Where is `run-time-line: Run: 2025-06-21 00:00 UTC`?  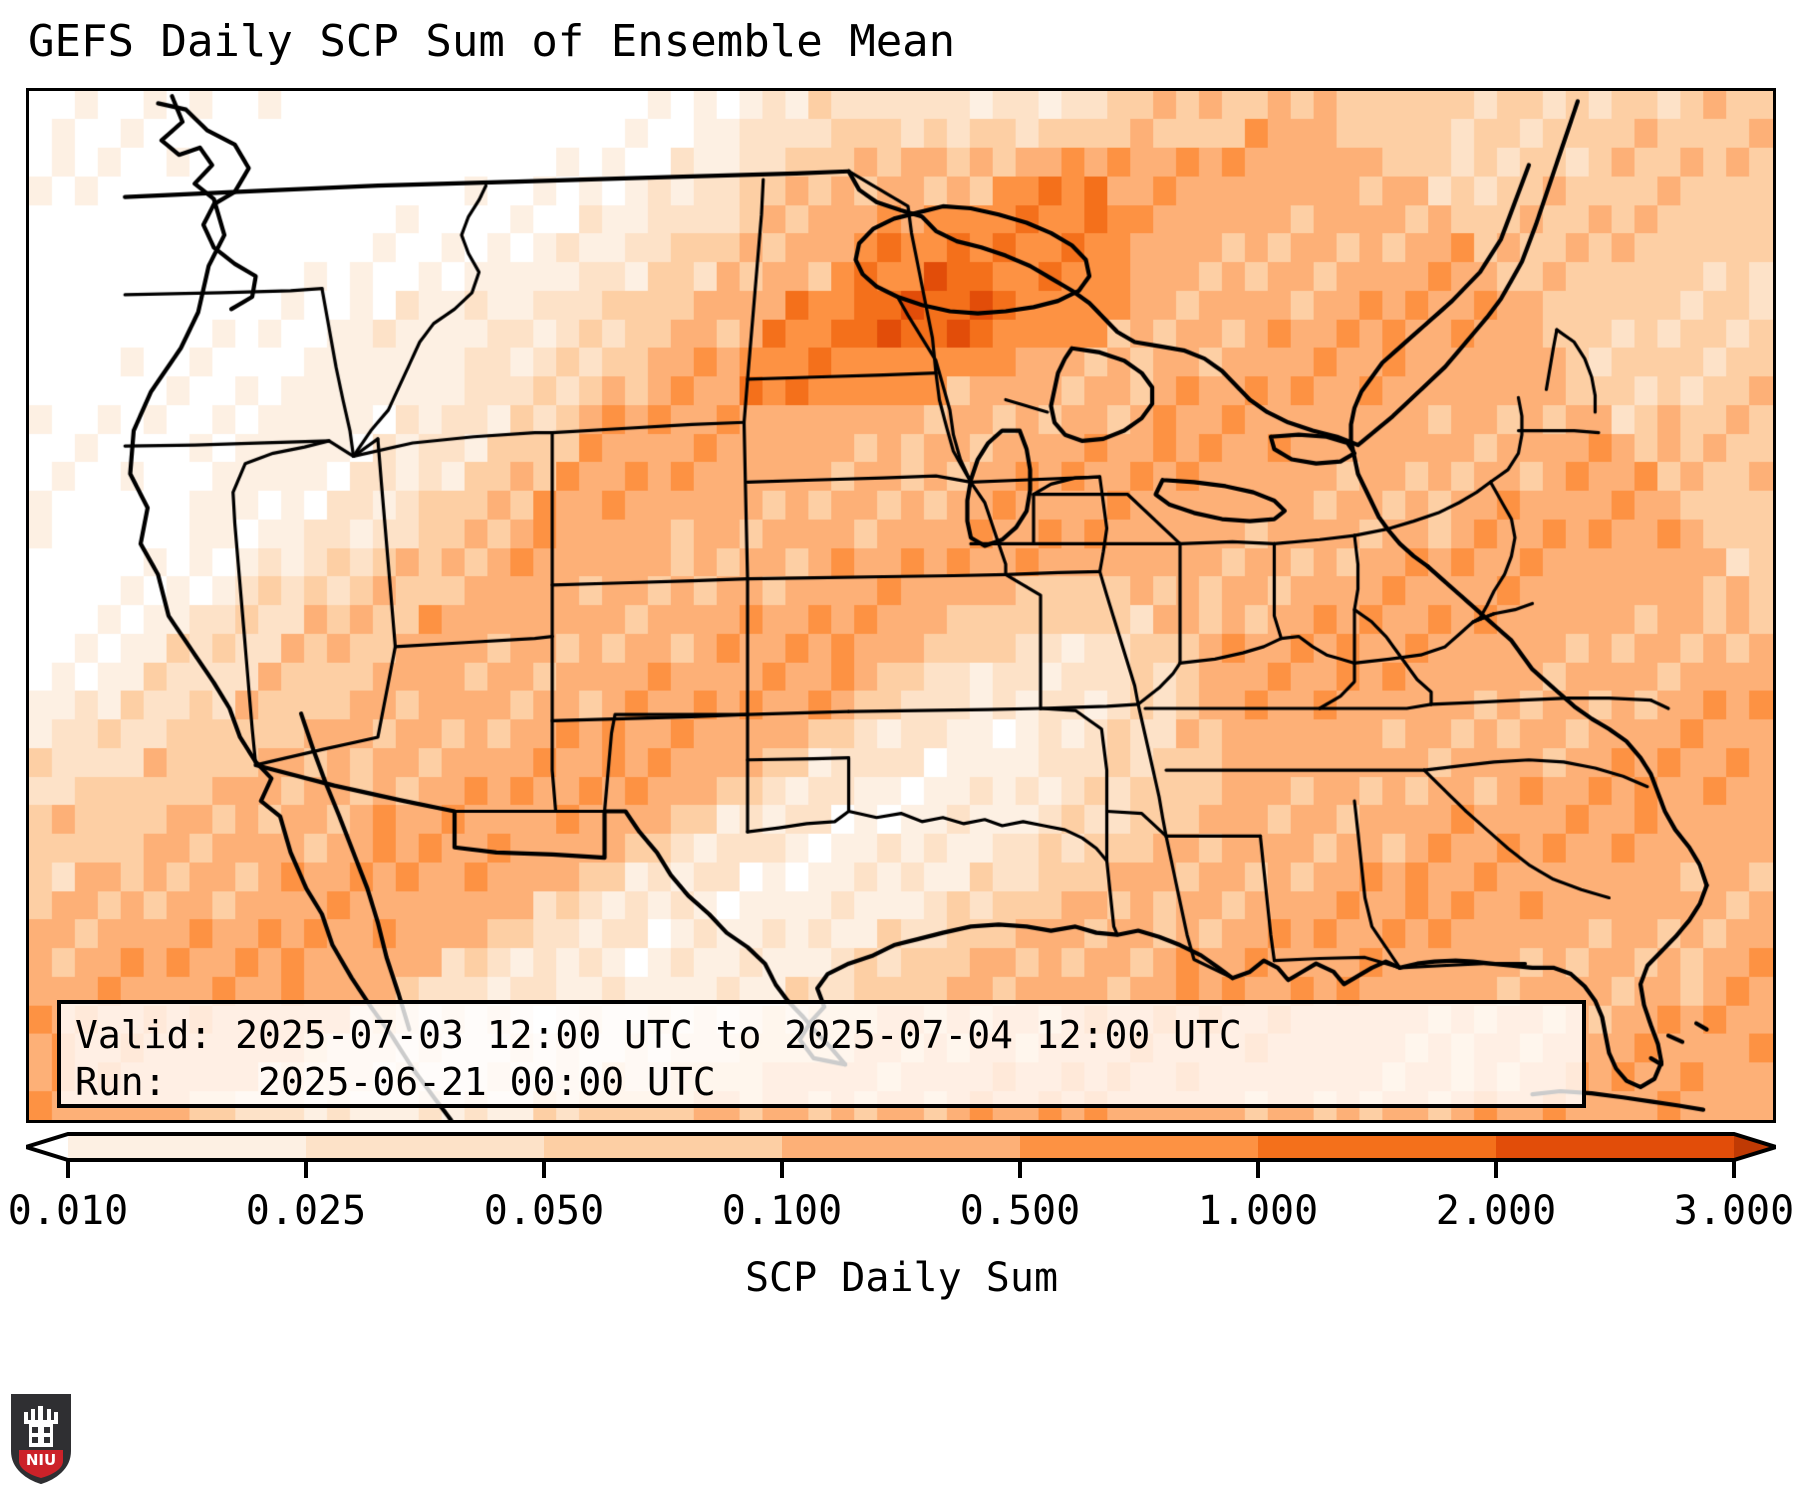 run-time-line: Run: 2025-06-21 00:00 UTC is located at coordinates (395, 1082).